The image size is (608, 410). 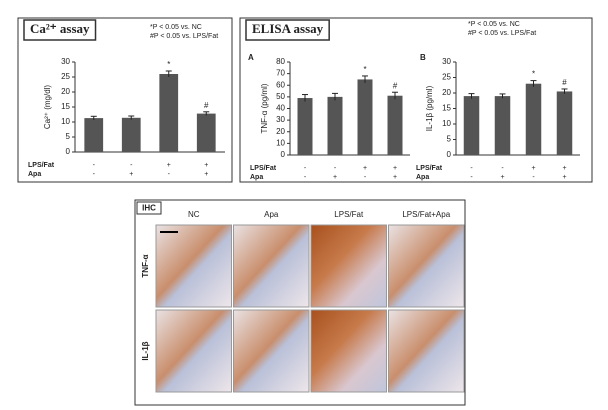 What do you see at coordinates (423, 57) in the screenshot?
I see `panel-label: B` at bounding box center [423, 57].